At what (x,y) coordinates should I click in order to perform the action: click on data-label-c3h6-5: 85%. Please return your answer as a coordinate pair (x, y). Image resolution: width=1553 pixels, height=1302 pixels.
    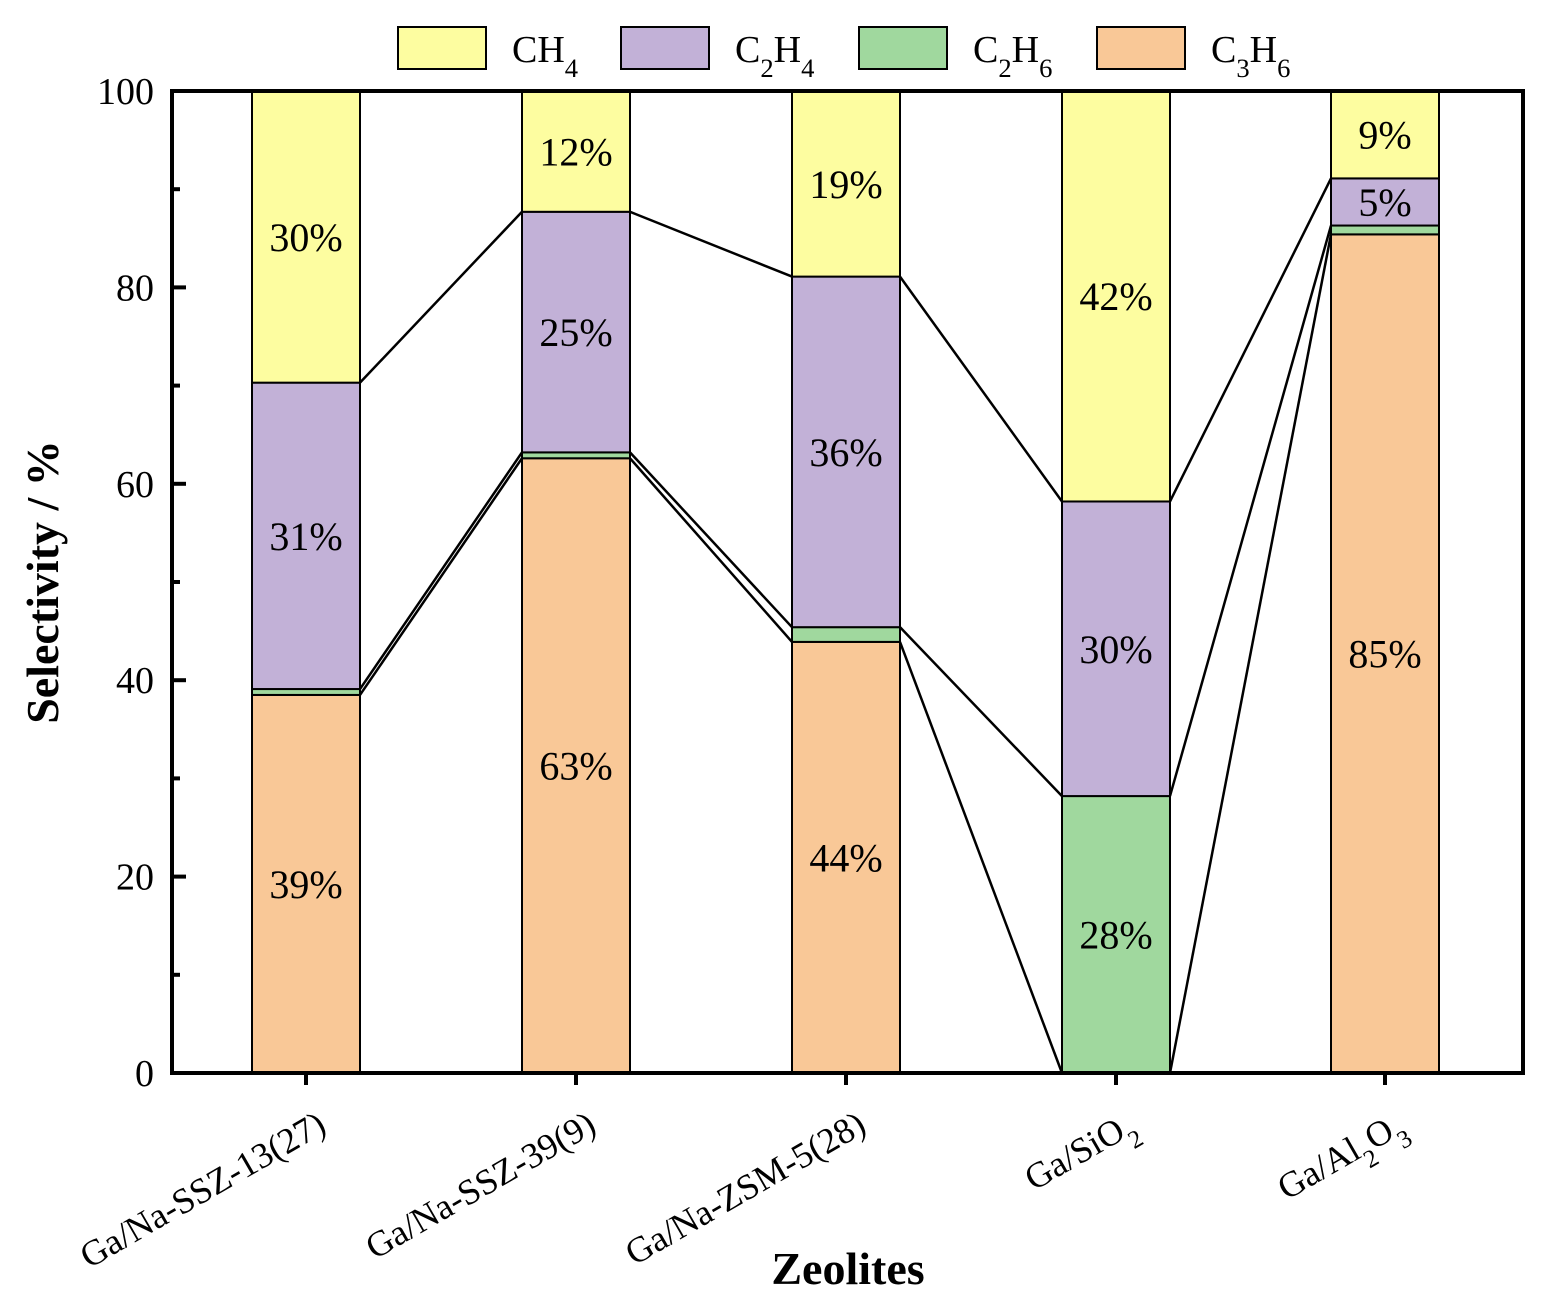
    Looking at the image, I should click on (1384, 654).